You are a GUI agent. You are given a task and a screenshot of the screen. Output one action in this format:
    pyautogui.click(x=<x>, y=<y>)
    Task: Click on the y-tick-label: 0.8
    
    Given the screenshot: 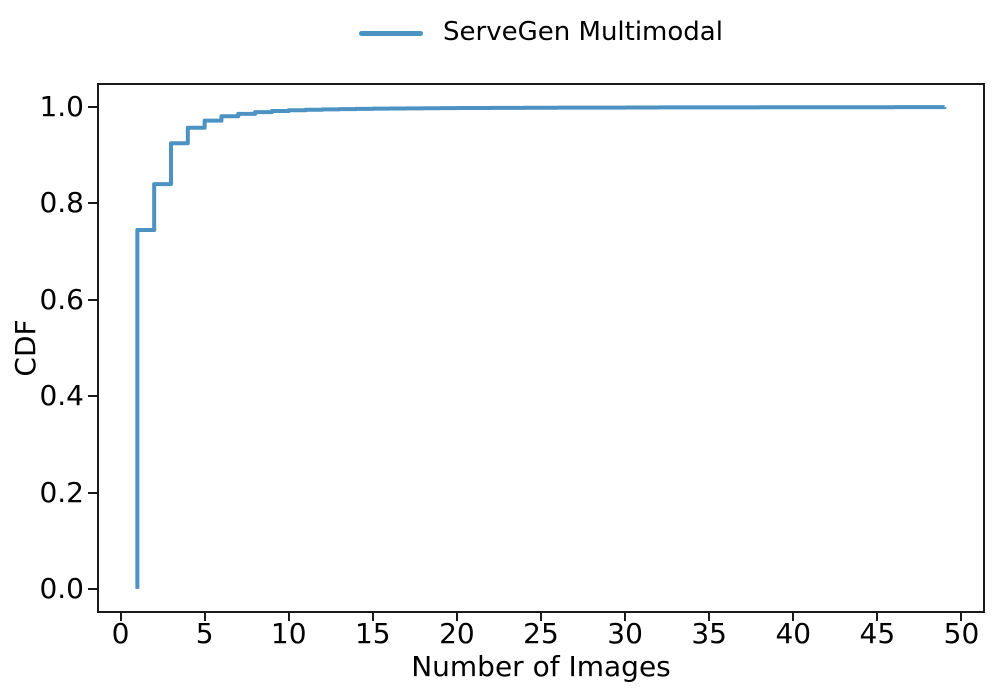 What is the action you would take?
    pyautogui.click(x=61, y=203)
    